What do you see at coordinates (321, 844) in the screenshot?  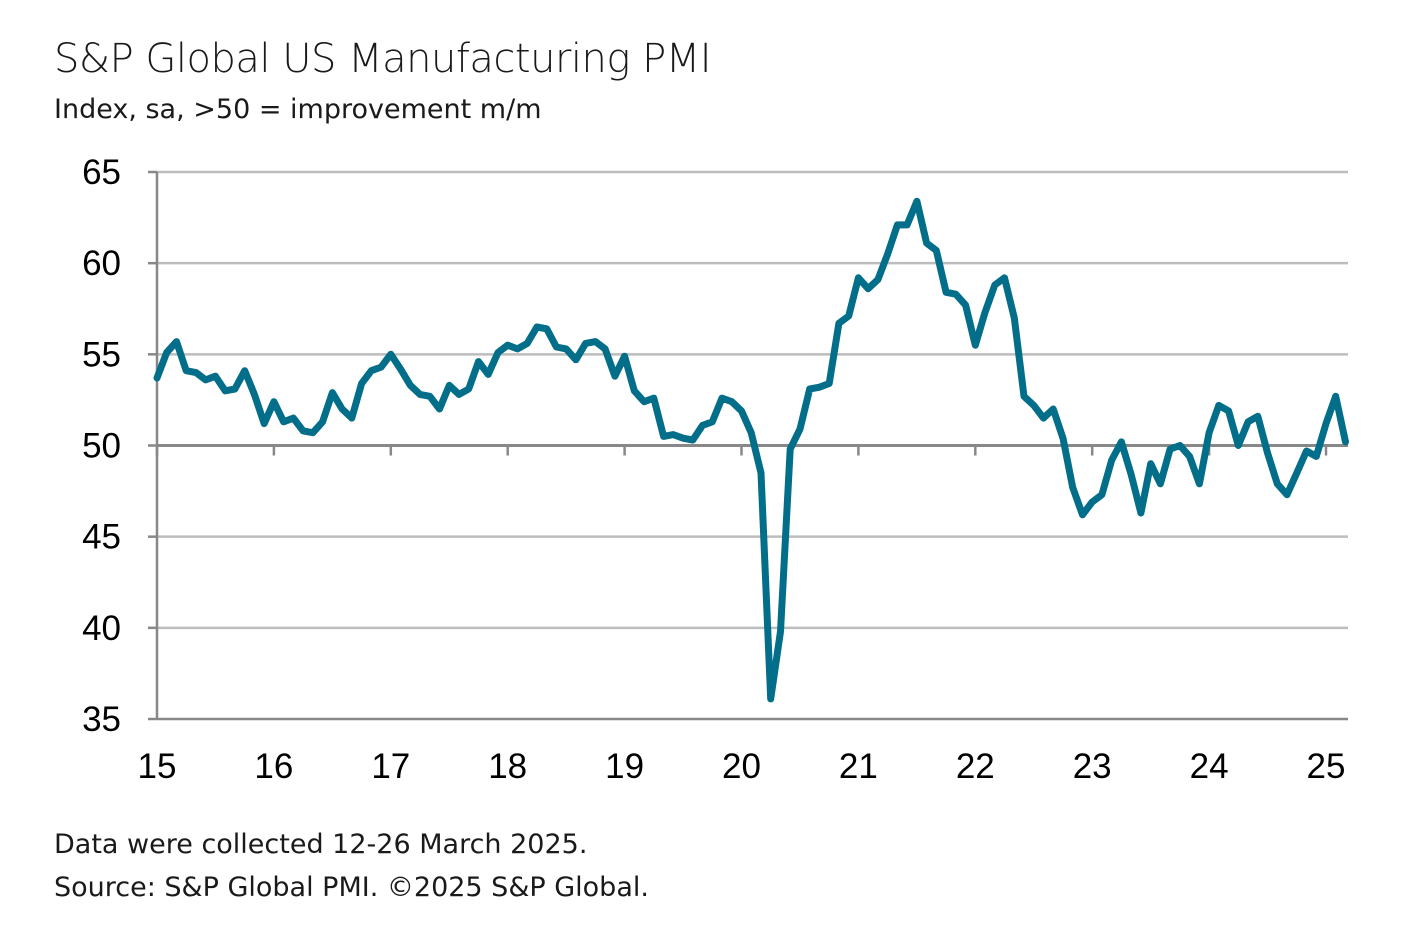 I see `data-collection-note: Data were collected 12-26 March 2025.` at bounding box center [321, 844].